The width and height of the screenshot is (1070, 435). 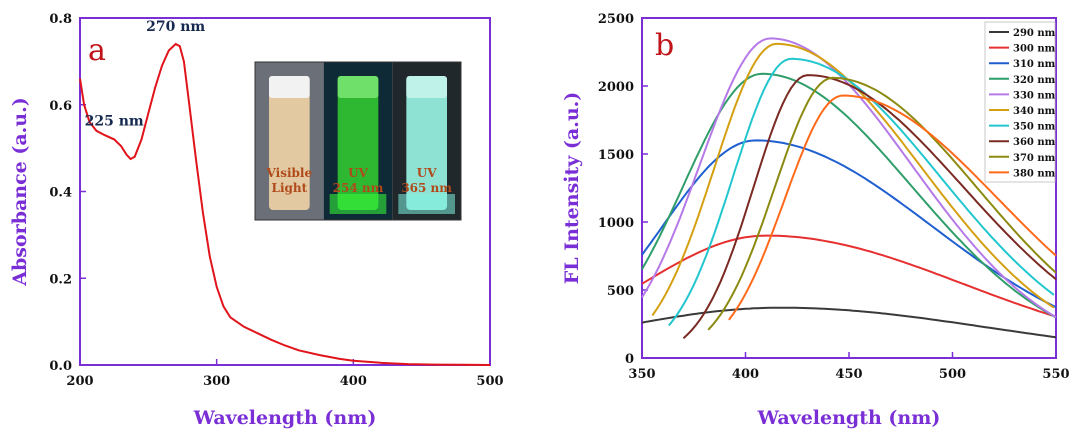 What do you see at coordinates (616, 19) in the screenshot?
I see `y-tick-label: 2500` at bounding box center [616, 19].